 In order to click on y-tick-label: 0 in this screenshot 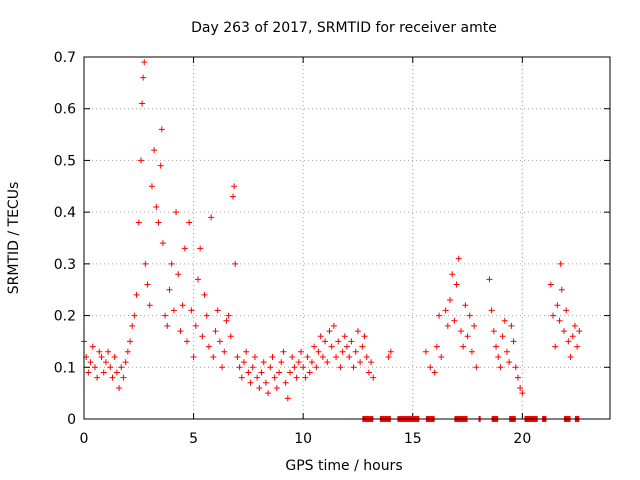, I will do `click(71, 420)`.